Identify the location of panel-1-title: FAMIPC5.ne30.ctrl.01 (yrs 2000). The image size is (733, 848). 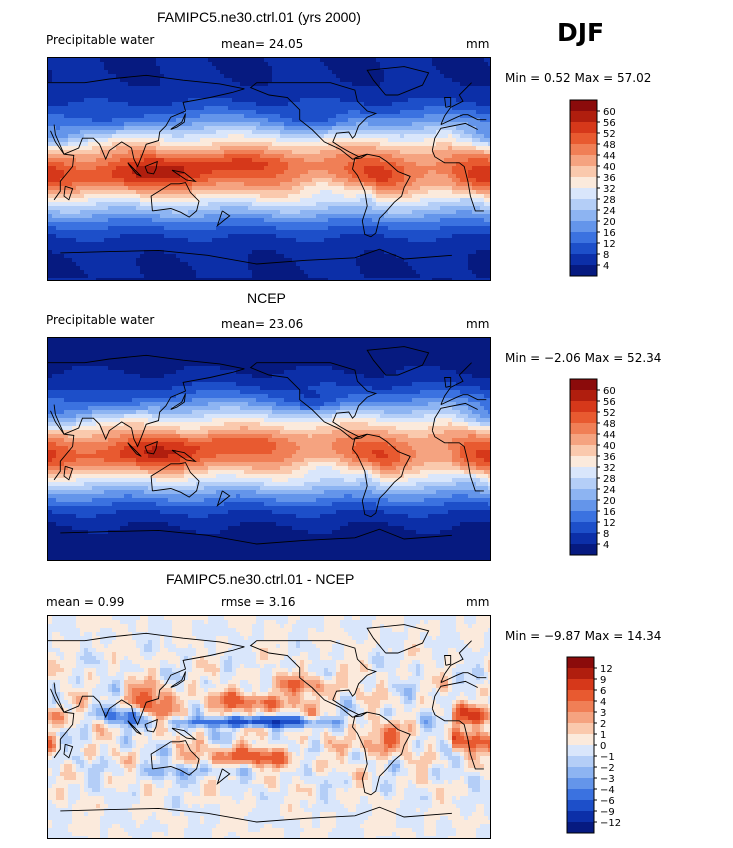
(259, 17).